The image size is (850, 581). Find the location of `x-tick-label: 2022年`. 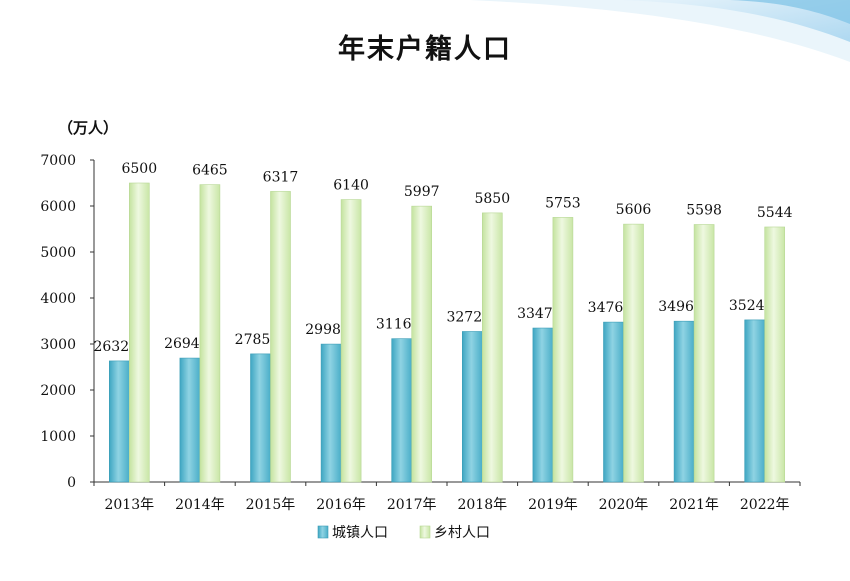

x-tick-label: 2022年 is located at coordinates (765, 505).